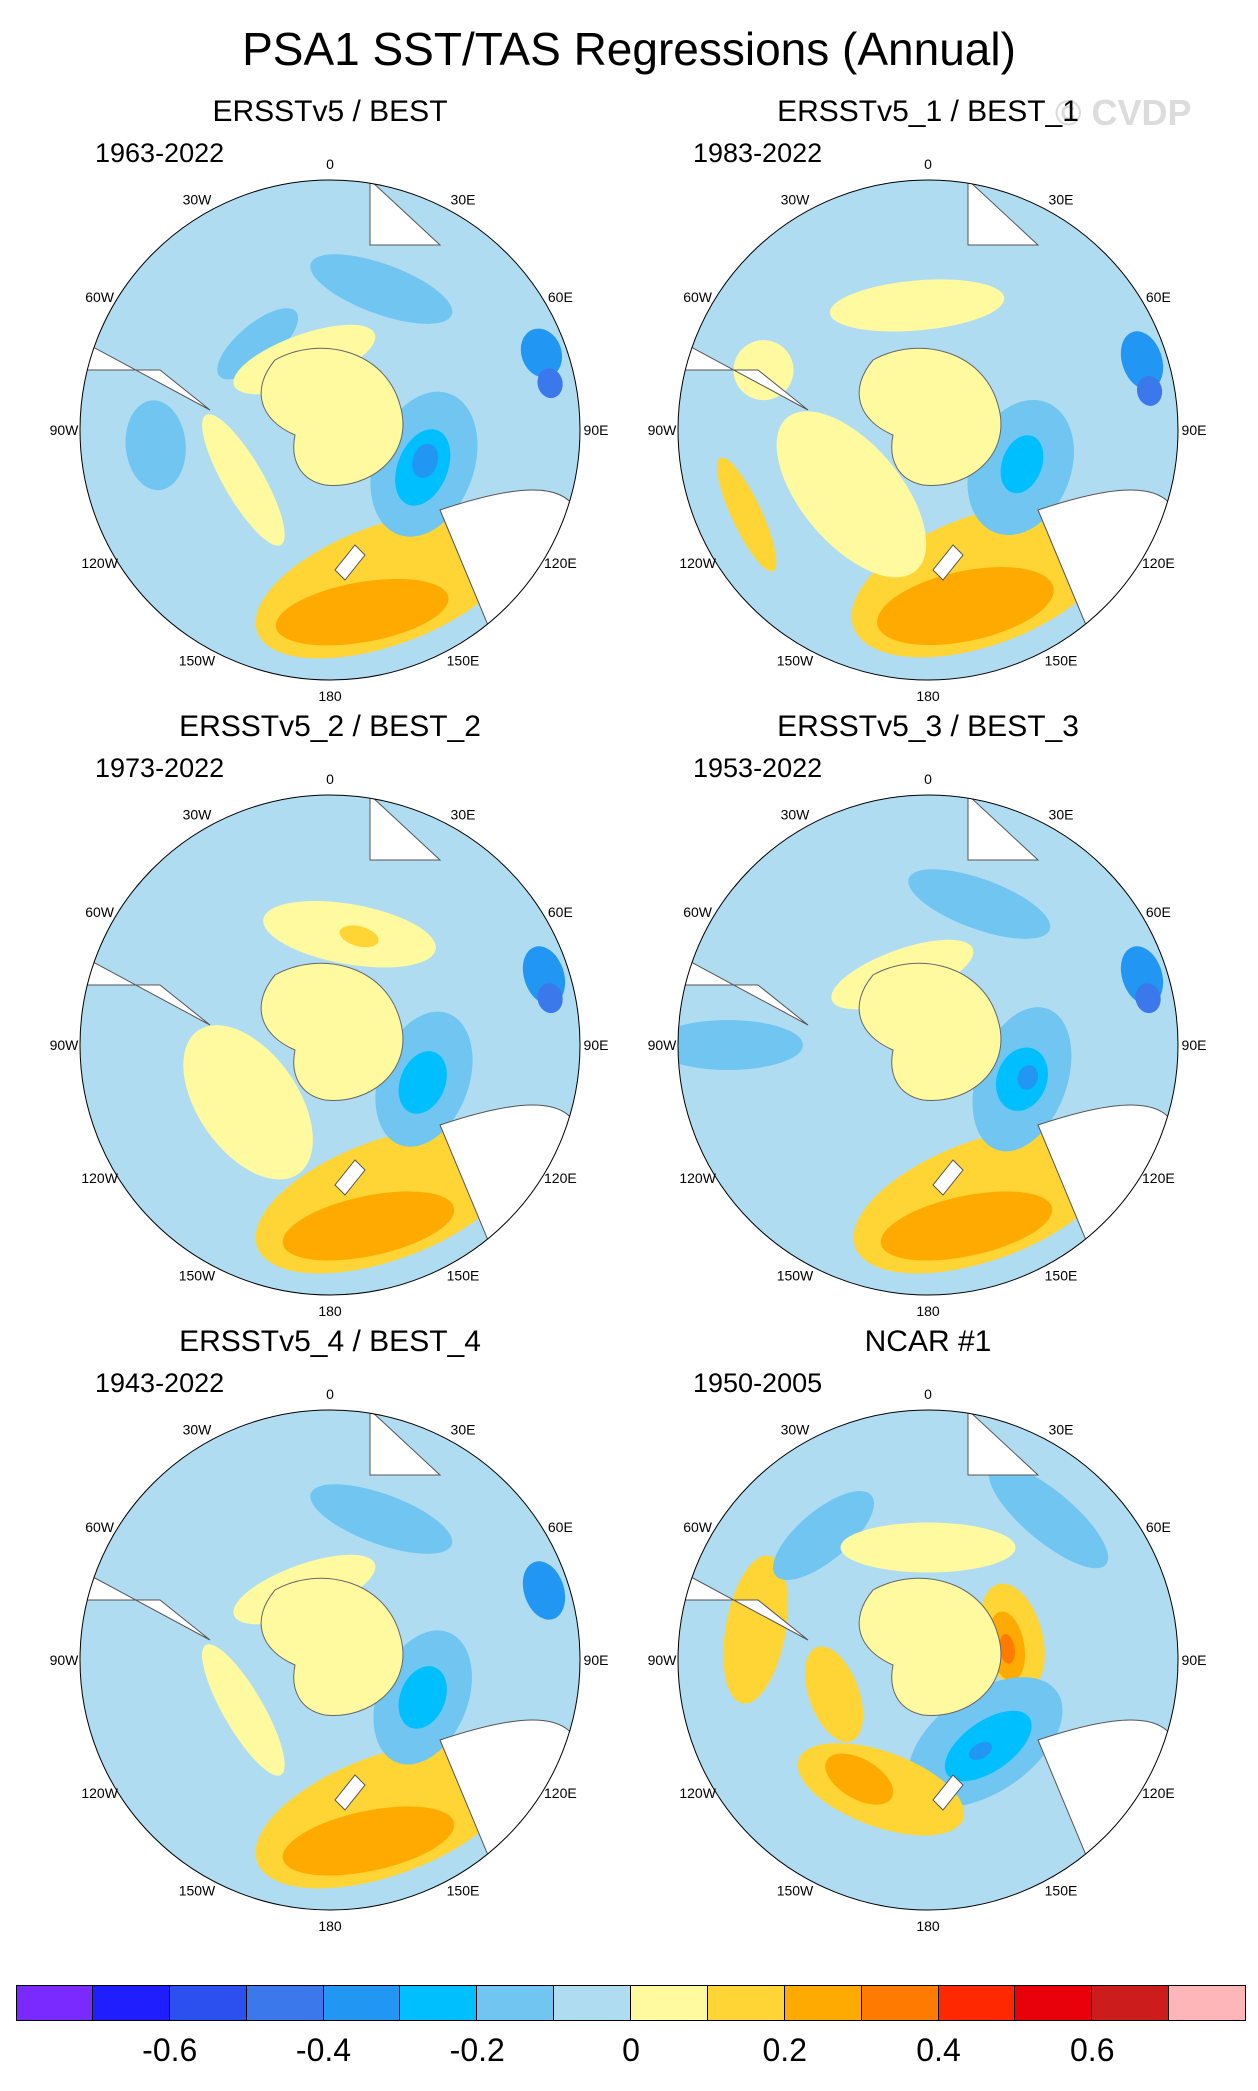  What do you see at coordinates (160, 768) in the screenshot?
I see `panel-period: 1973-2022` at bounding box center [160, 768].